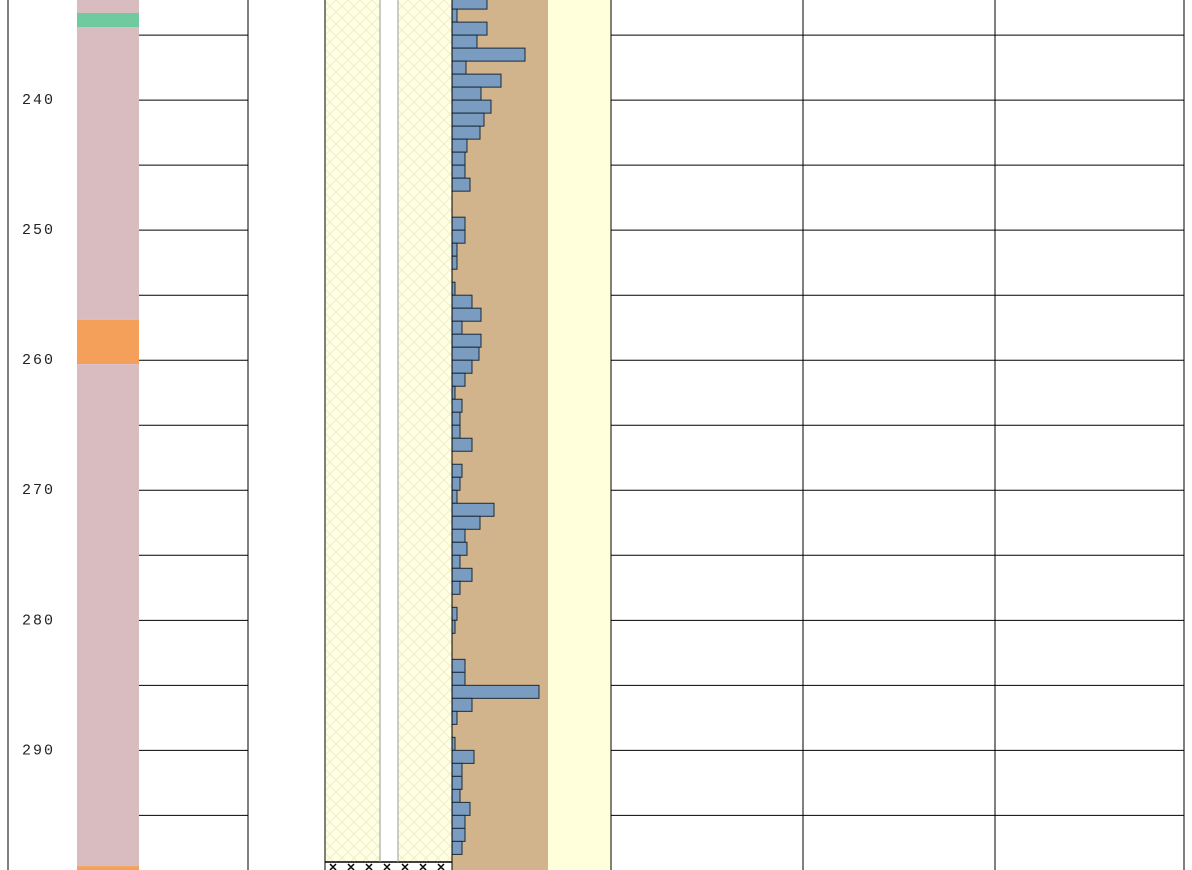  Describe the element at coordinates (579, 435) in the screenshot. I see `yellow-column` at that location.